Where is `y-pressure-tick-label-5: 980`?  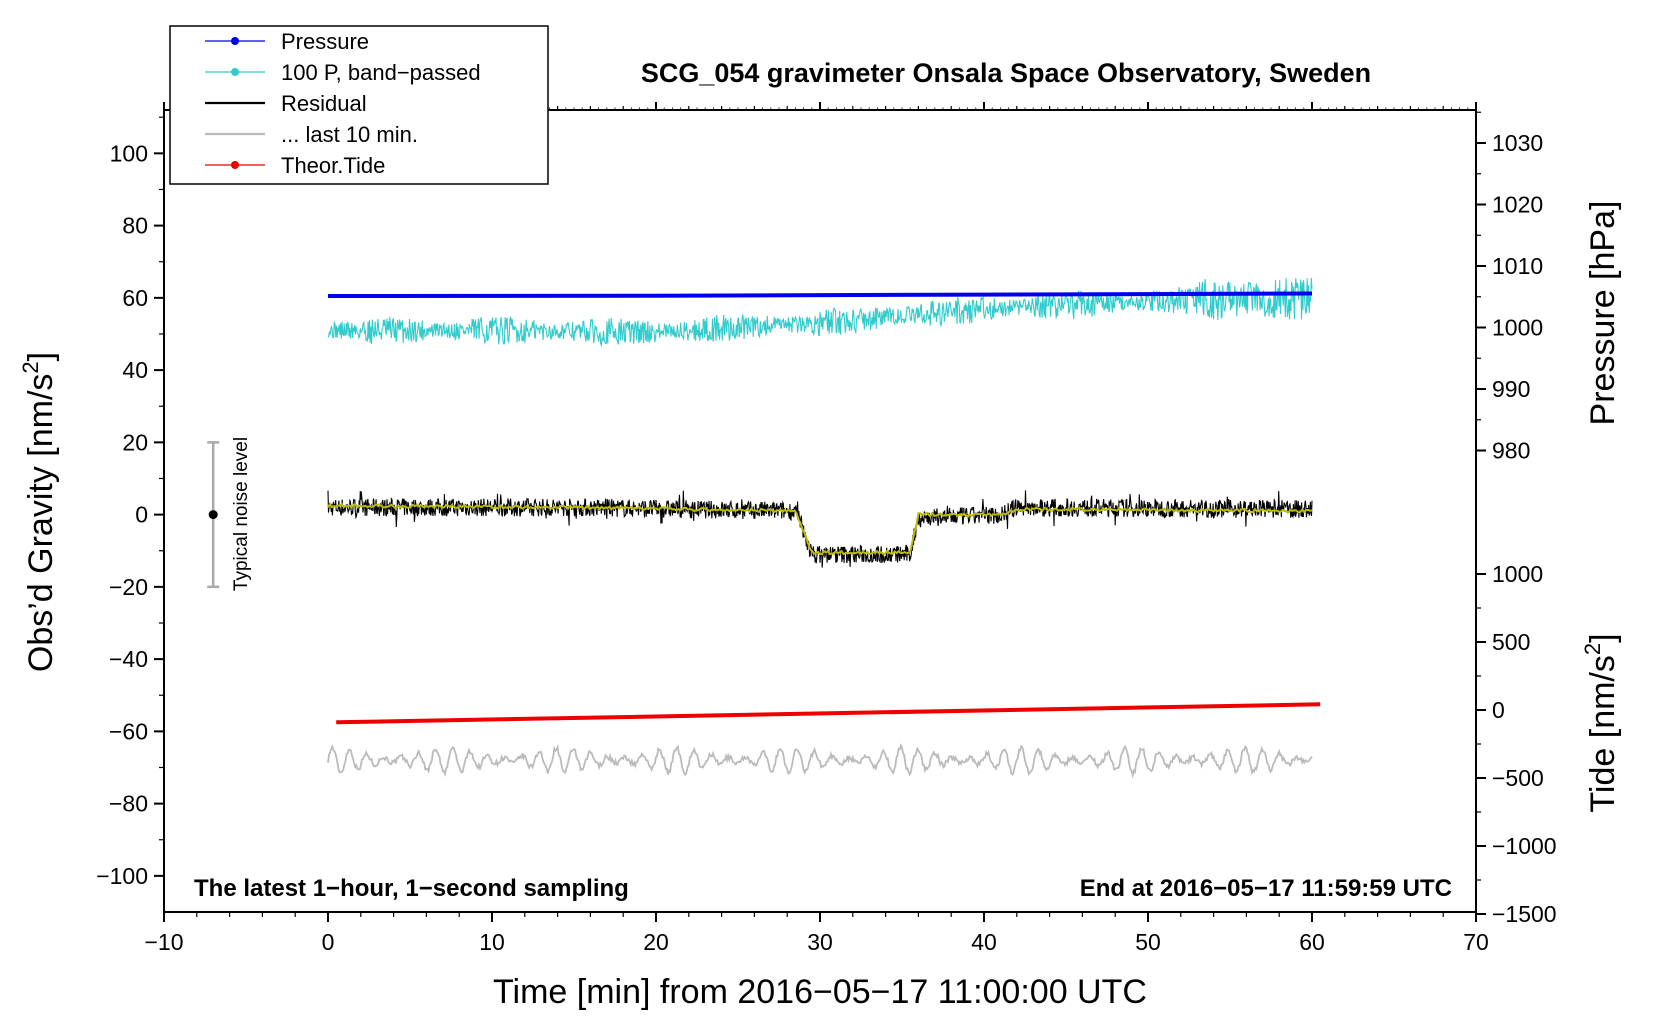
y-pressure-tick-label-5: 980 is located at coordinates (1511, 451).